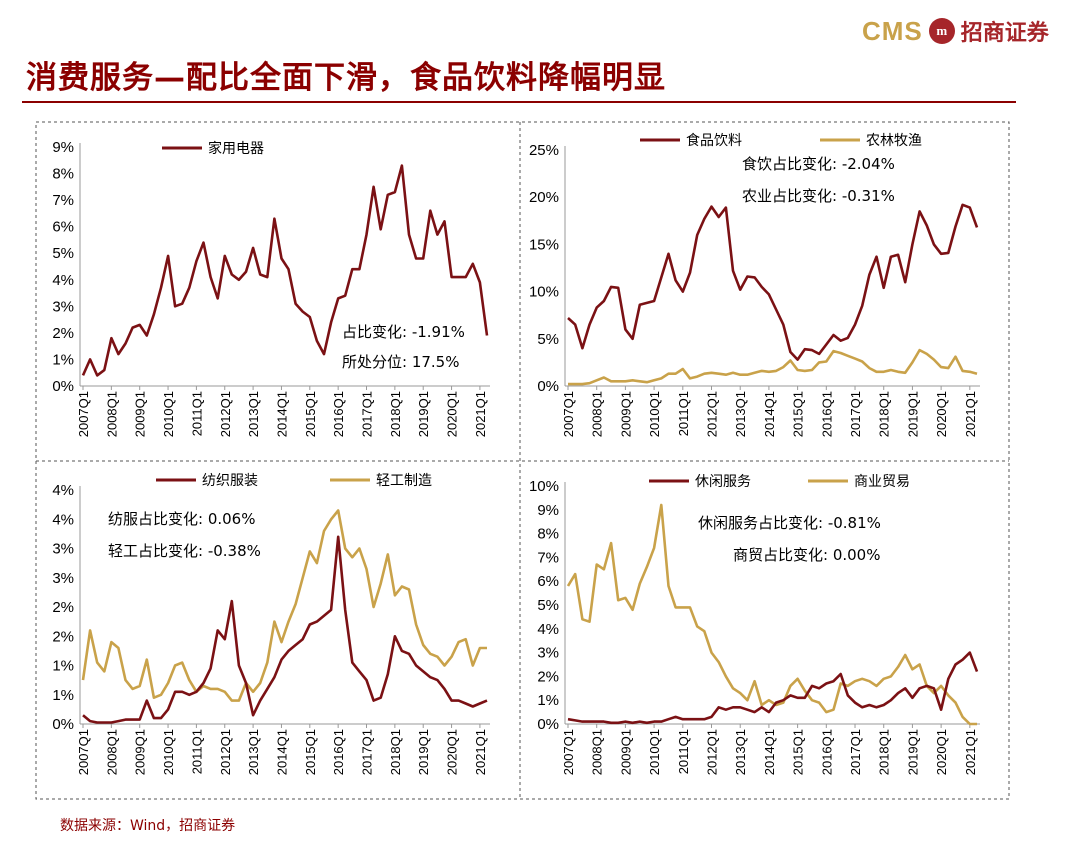 This screenshot has height=847, width=1080. Describe the element at coordinates (236, 148) in the screenshot. I see `legend-label: 家用电器` at that location.